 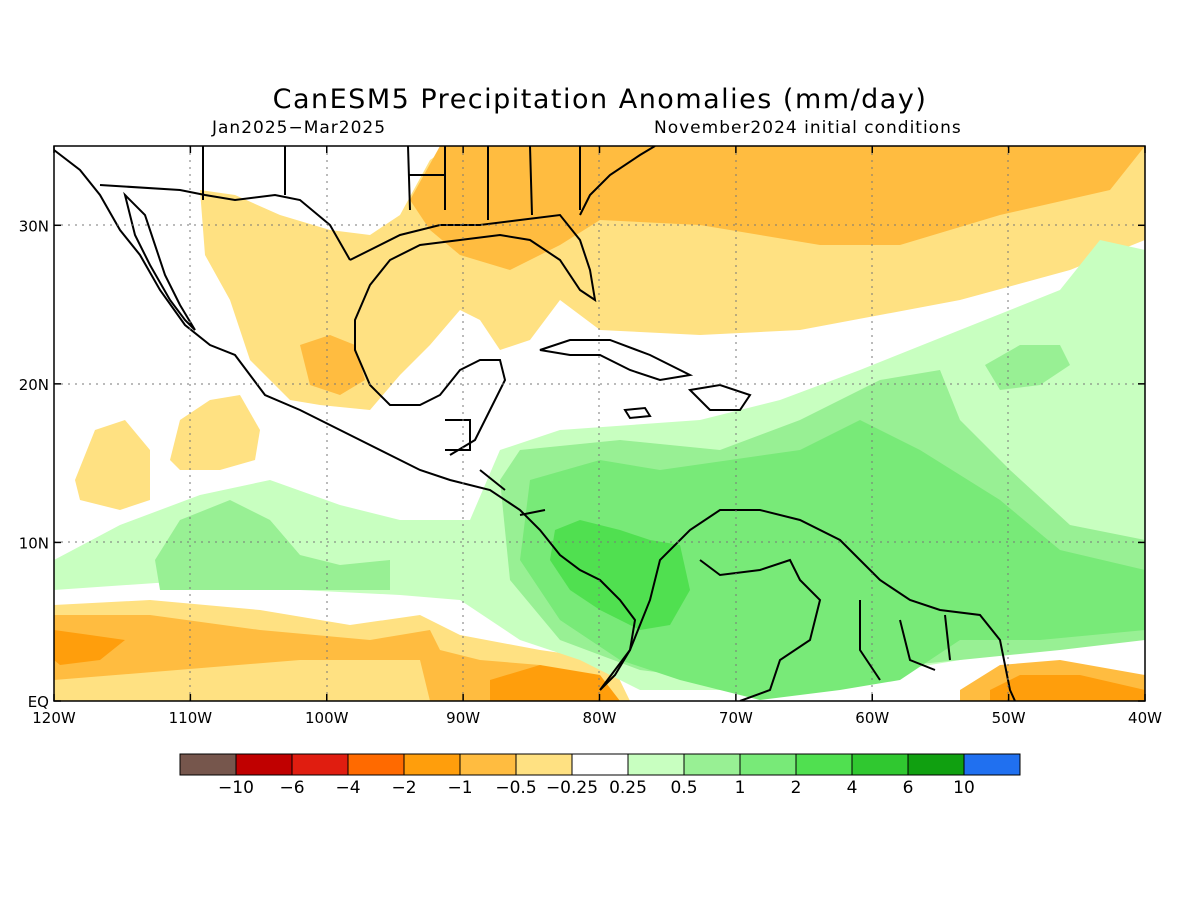 I want to click on lon-tick-label: 50W, so click(x=1009, y=718).